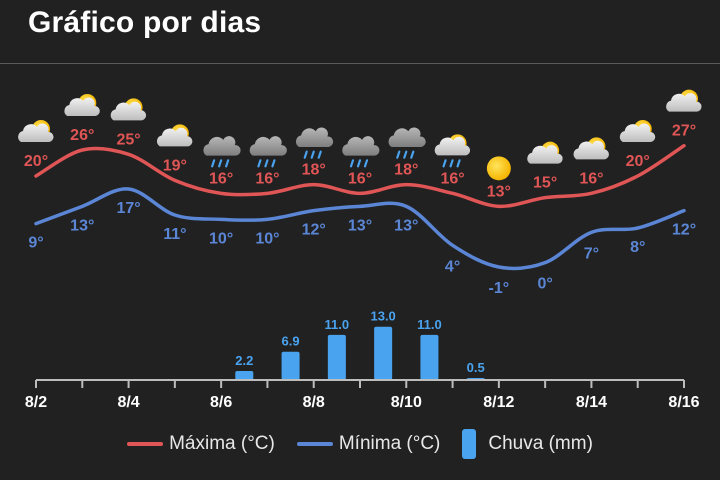 This screenshot has height=480, width=720. What do you see at coordinates (360, 63) in the screenshot?
I see `header-divider` at bounding box center [360, 63].